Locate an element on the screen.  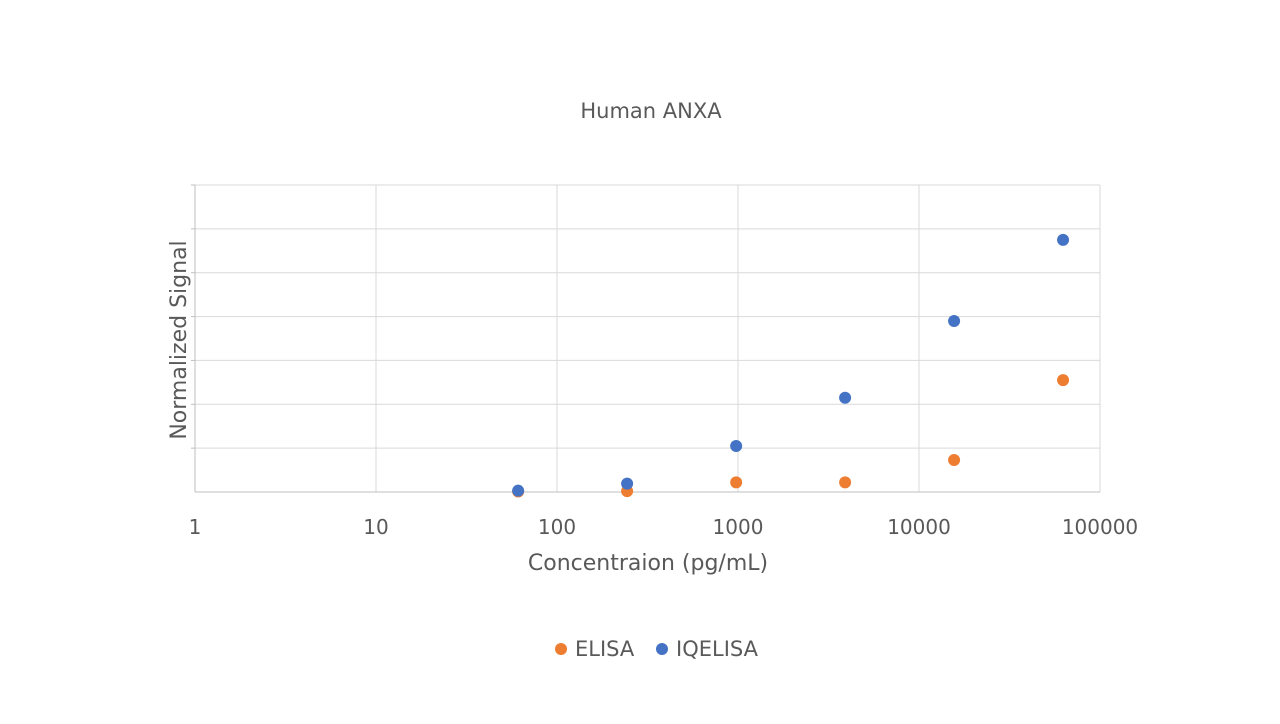
elisa-legend-marker is located at coordinates (561, 649).